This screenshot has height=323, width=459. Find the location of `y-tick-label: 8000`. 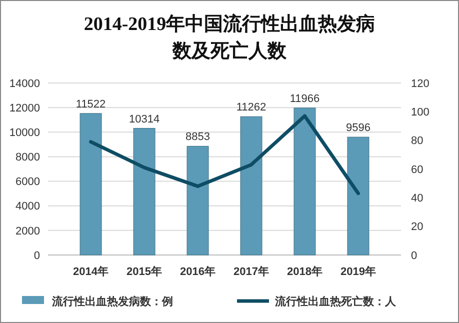

y-tick-label: 8000 is located at coordinates (28, 158).